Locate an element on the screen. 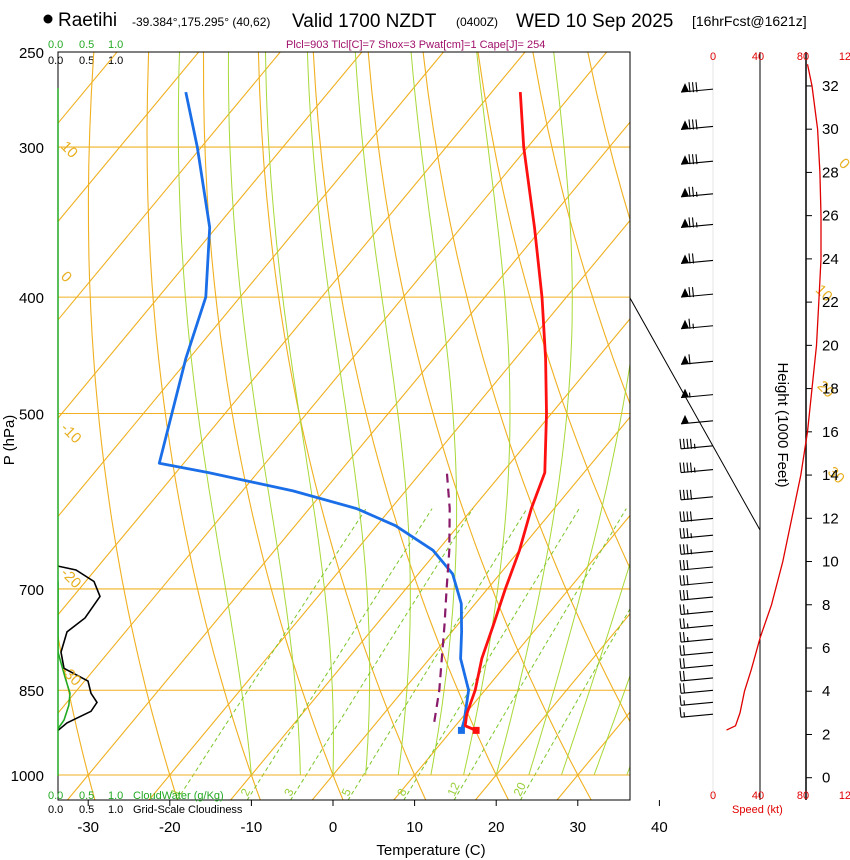 Image resolution: width=850 pixels, height=860 pixels. isotherm-label: 0 is located at coordinates (66, 277).